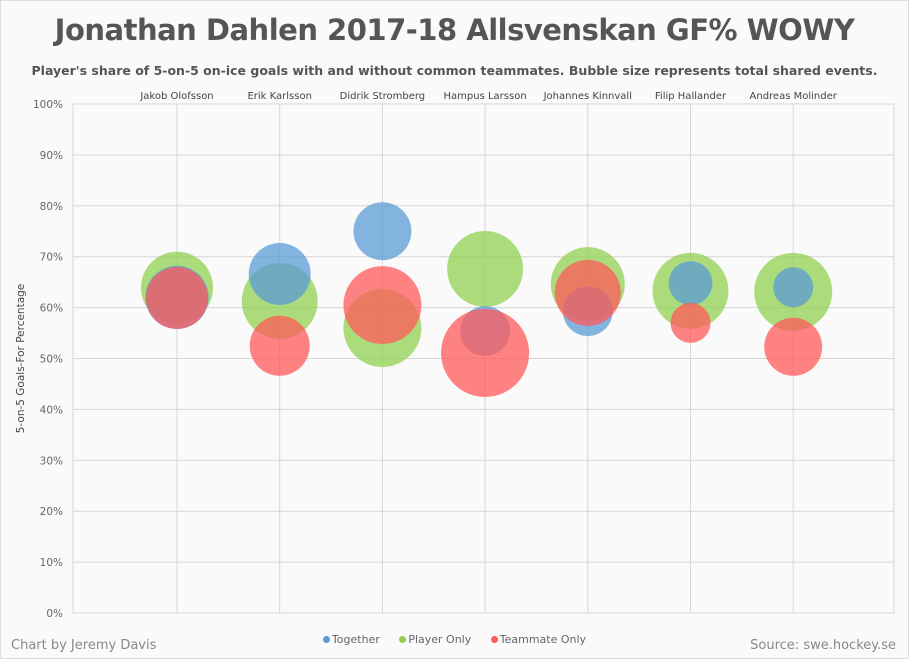  Describe the element at coordinates (587, 96) in the screenshot. I see `x-category-label: Johannes Kinnvall` at that location.